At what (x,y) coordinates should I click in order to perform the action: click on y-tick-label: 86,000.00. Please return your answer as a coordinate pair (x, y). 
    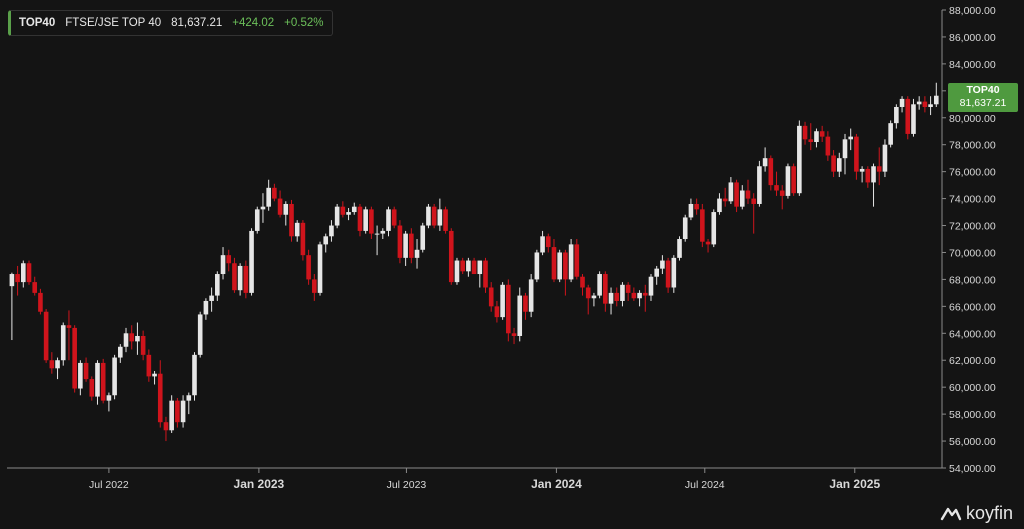
    Looking at the image, I should click on (972, 38).